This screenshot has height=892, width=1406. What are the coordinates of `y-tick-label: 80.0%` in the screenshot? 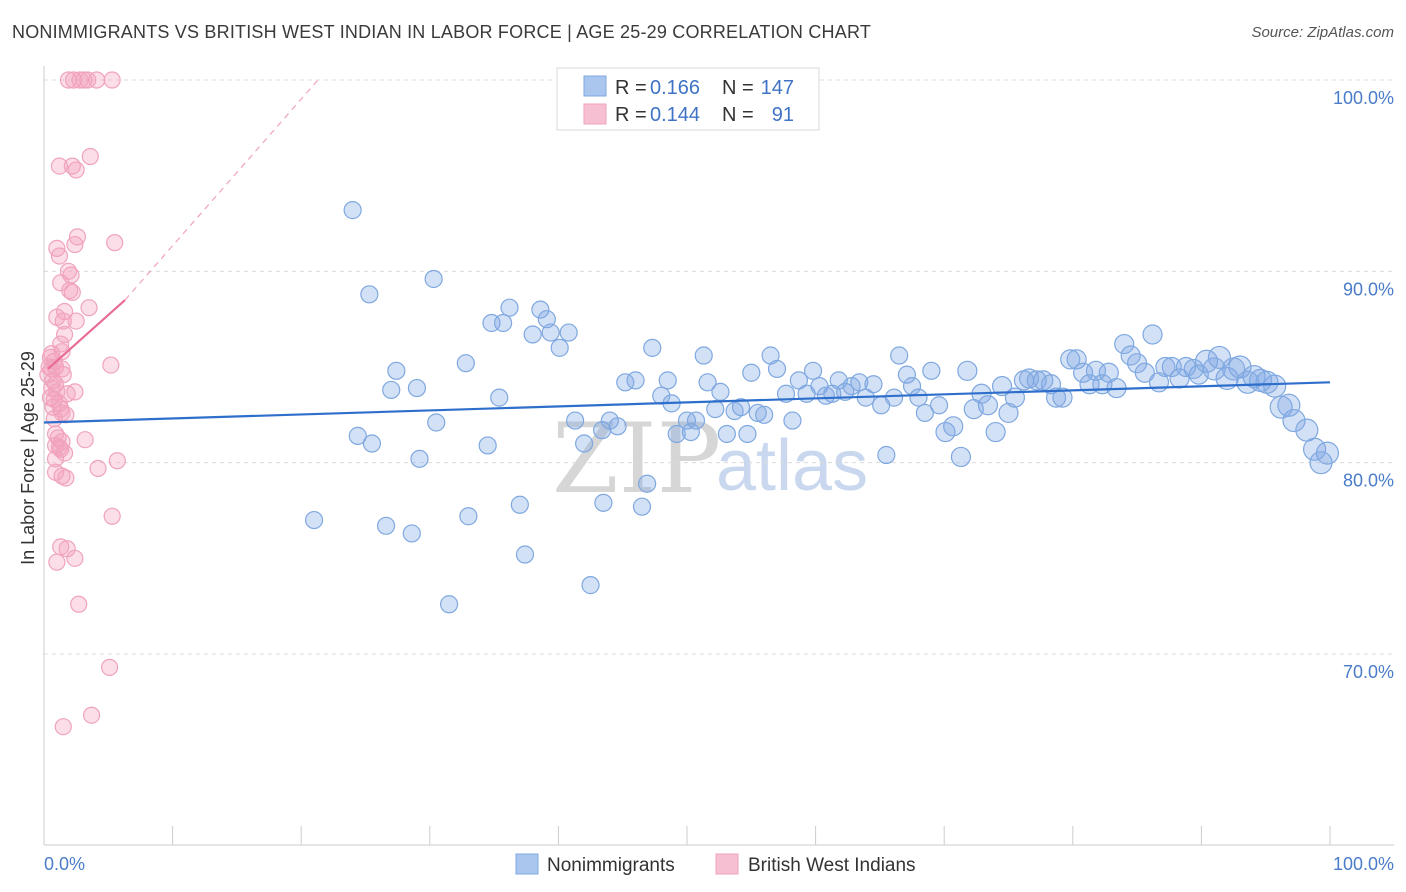 It's located at (1368, 481).